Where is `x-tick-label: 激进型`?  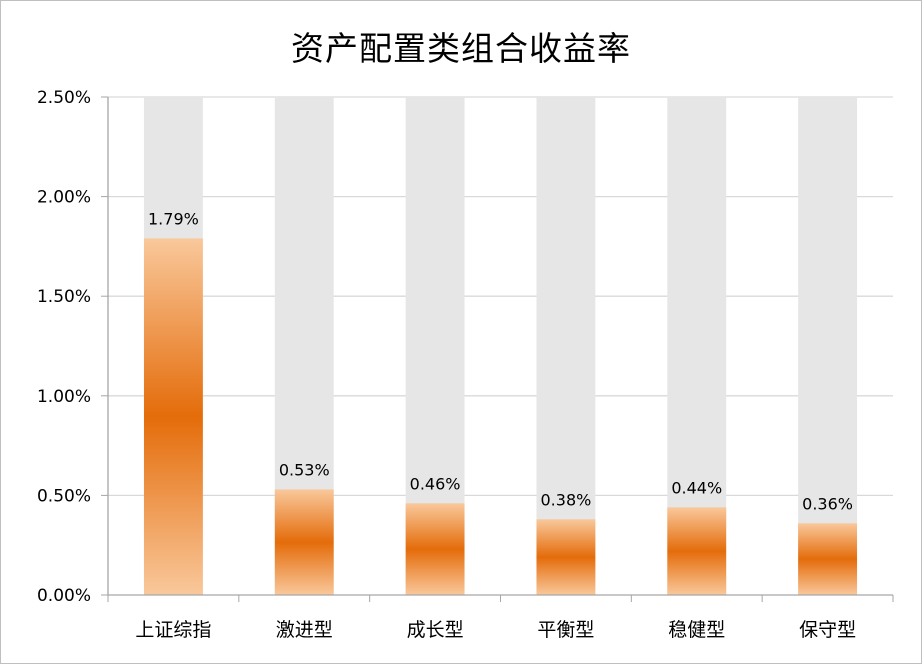 x-tick-label: 激进型 is located at coordinates (304, 630).